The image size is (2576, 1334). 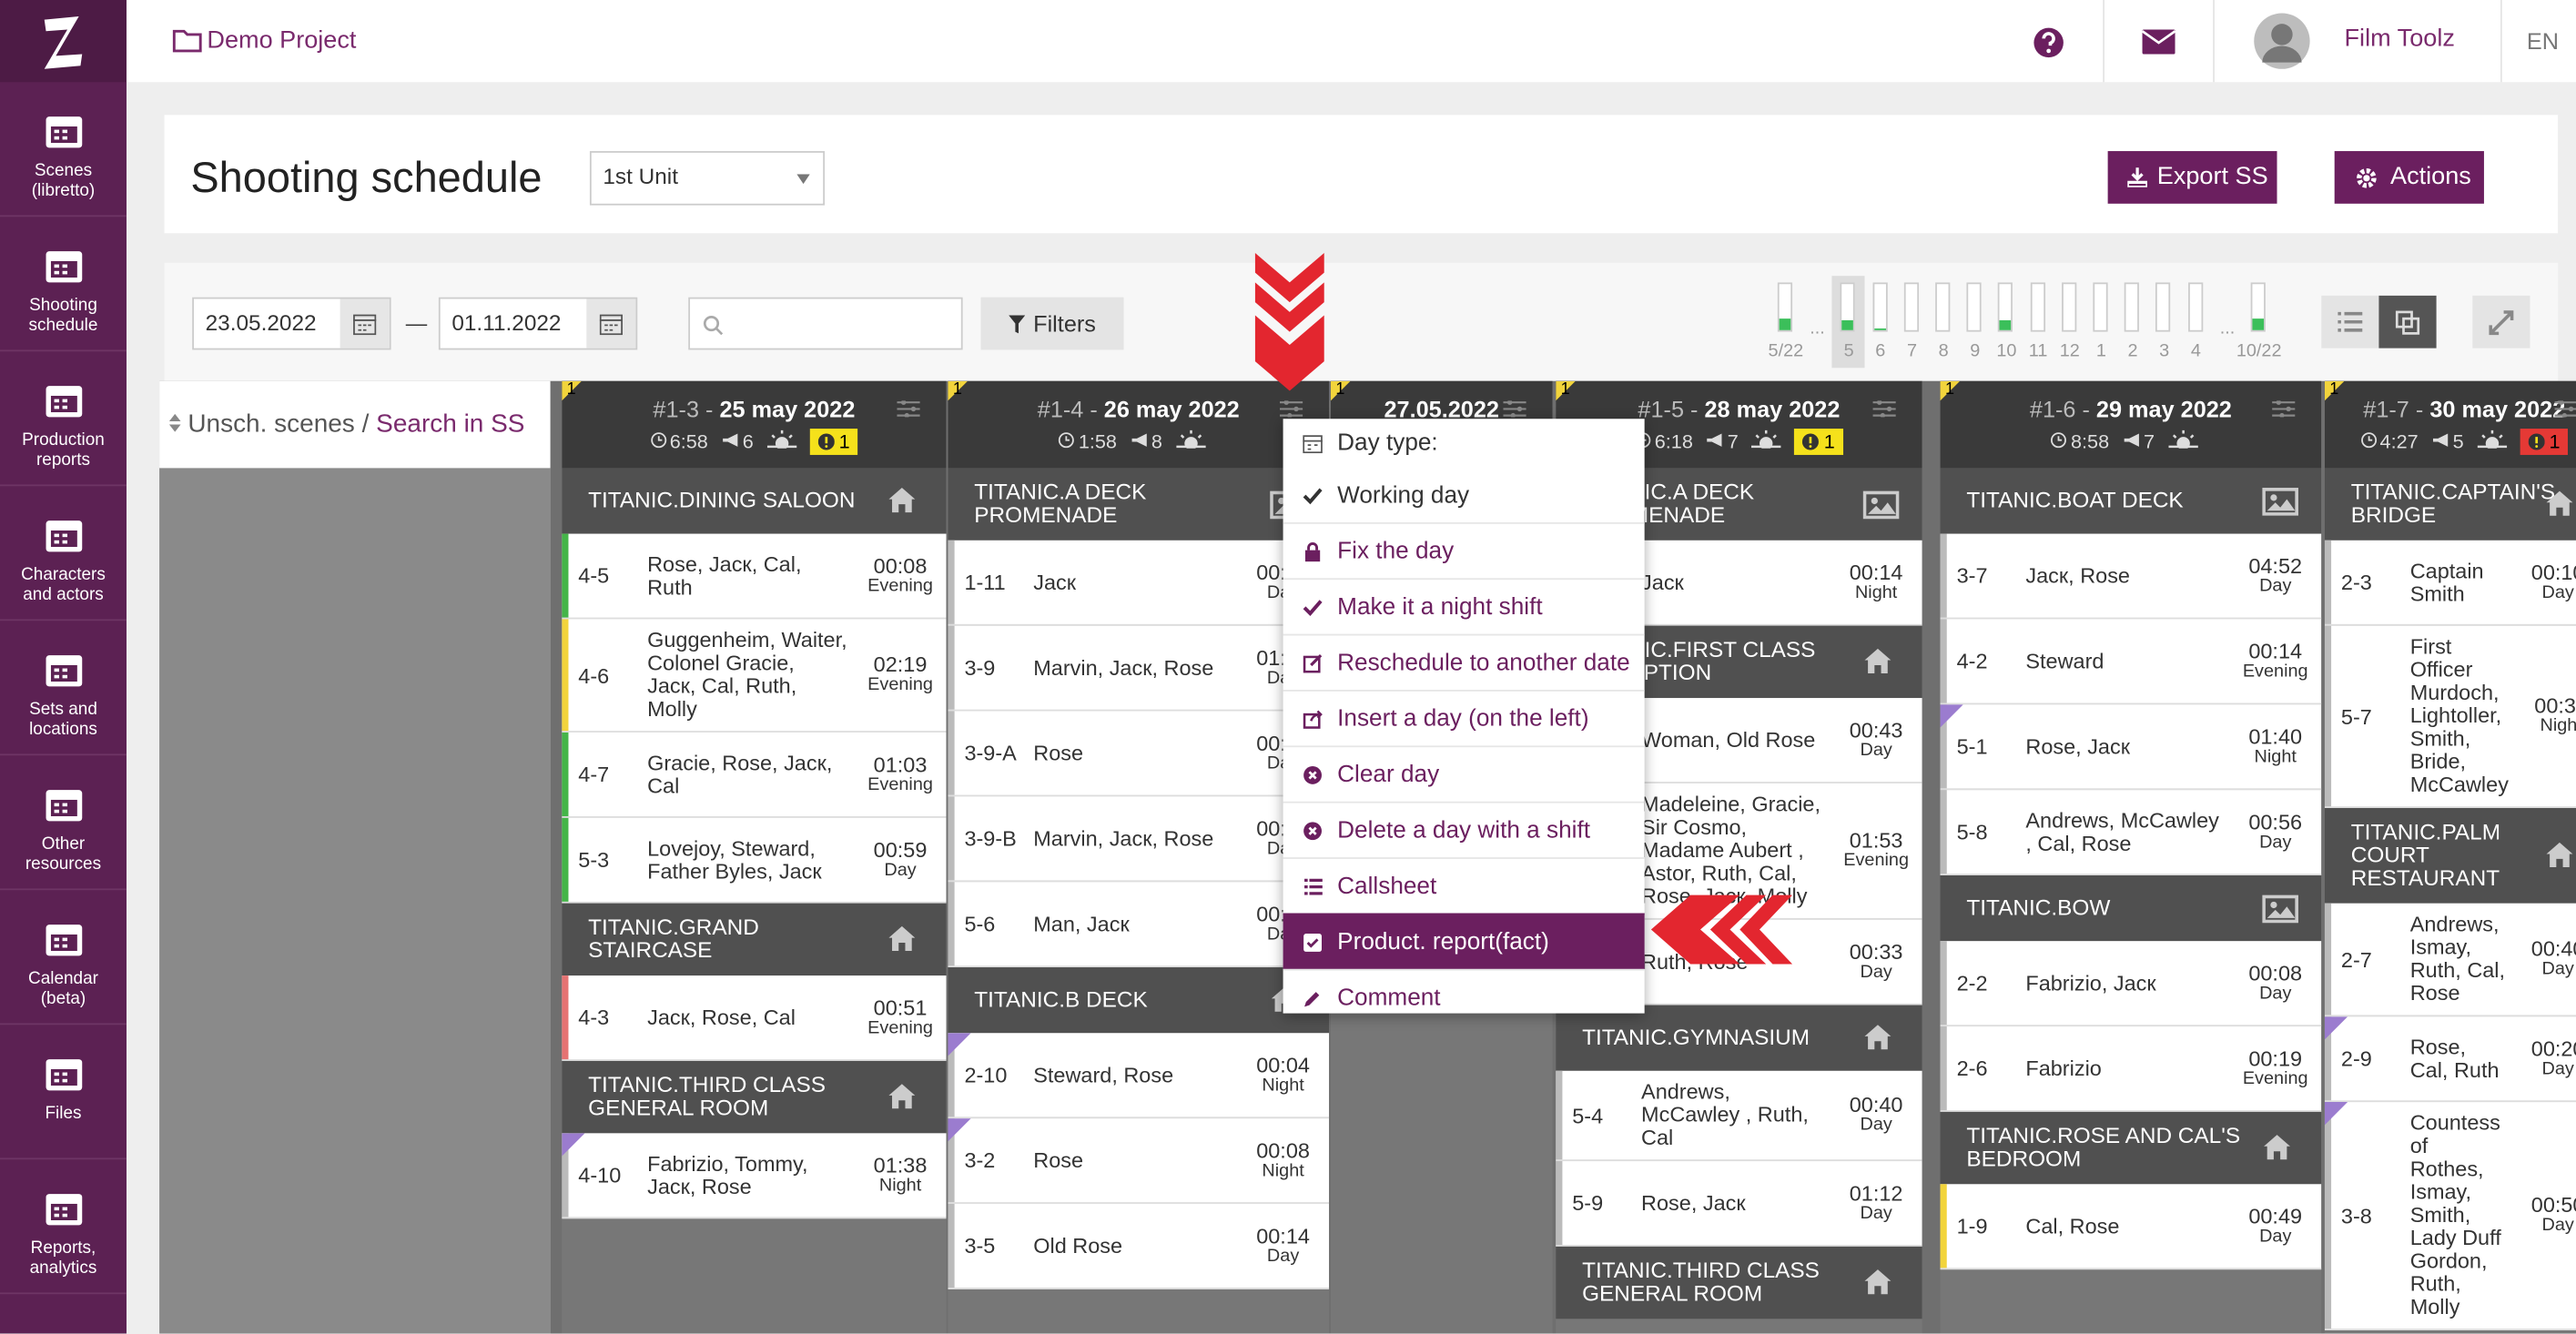 I want to click on set-header: TITANIC.GYMNASIUM, so click(x=1739, y=1038).